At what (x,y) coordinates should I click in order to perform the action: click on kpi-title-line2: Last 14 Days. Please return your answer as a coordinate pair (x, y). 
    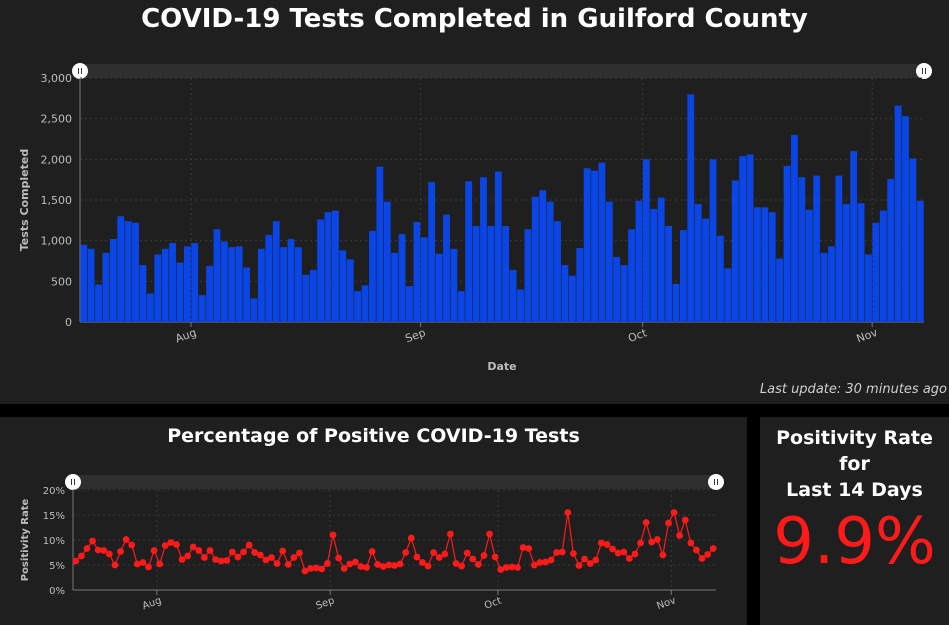
    Looking at the image, I should click on (854, 490).